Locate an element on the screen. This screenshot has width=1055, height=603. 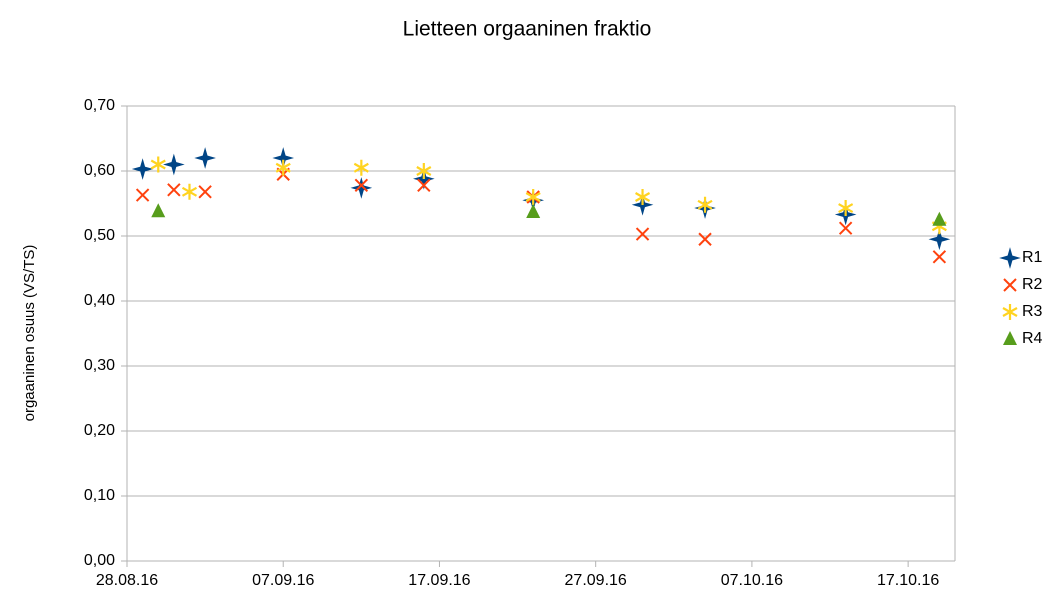
legend-label: R1 is located at coordinates (1032, 257).